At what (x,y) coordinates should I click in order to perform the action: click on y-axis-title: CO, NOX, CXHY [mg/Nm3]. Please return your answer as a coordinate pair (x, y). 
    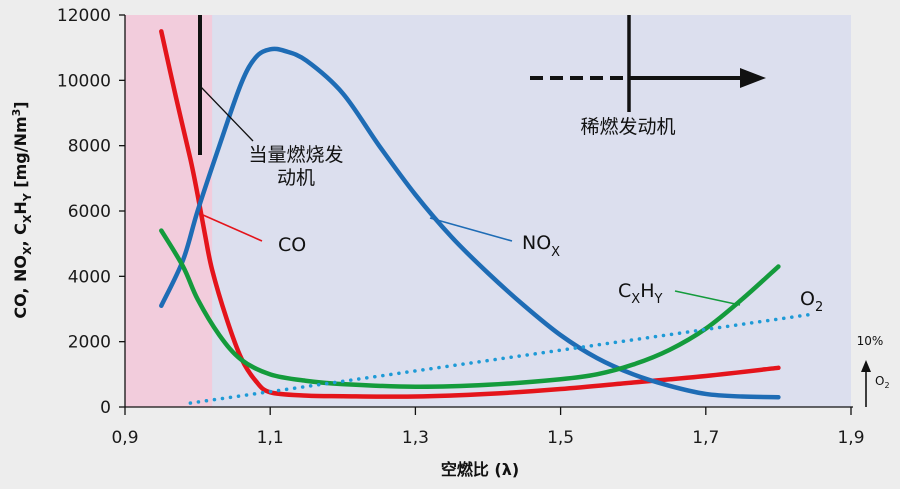
    Looking at the image, I should click on (22, 209).